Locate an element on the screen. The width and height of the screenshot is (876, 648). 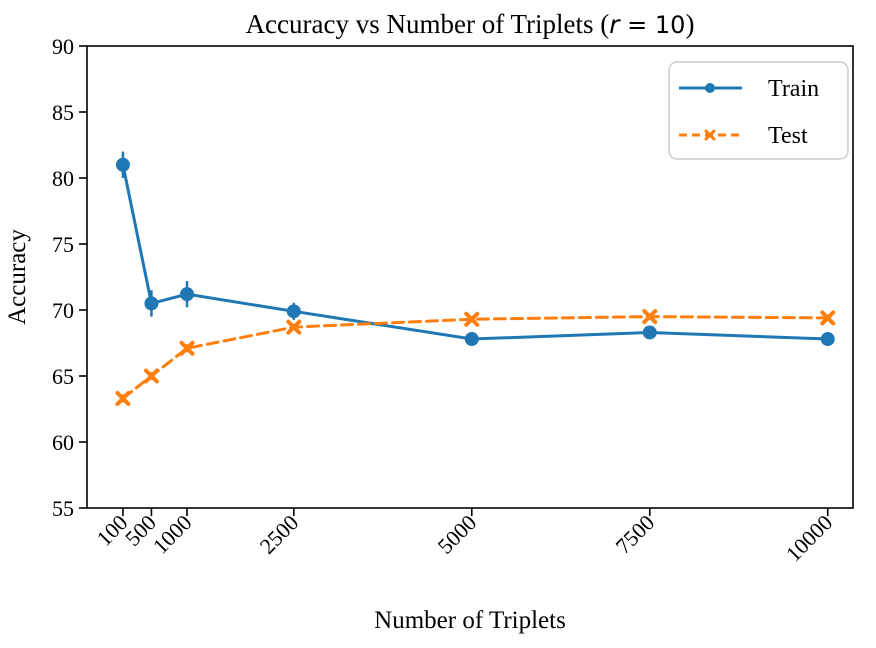
chart-title: Accuracy vs Number of Triplets (r = 10) is located at coordinates (470, 24).